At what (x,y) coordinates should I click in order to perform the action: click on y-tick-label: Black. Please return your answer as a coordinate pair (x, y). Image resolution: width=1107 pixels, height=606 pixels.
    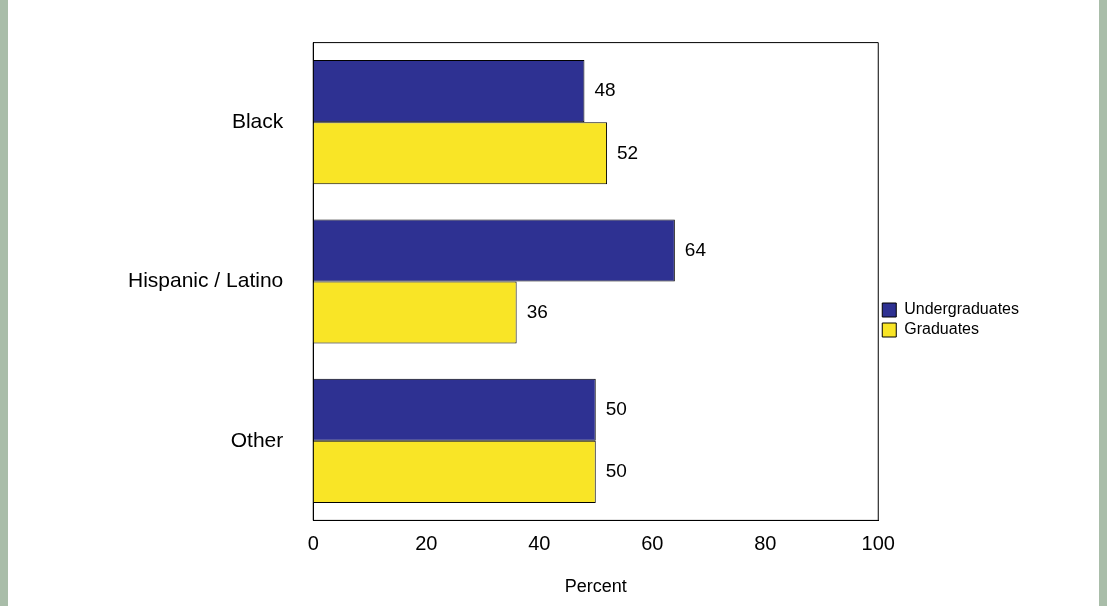
    Looking at the image, I should click on (257, 121).